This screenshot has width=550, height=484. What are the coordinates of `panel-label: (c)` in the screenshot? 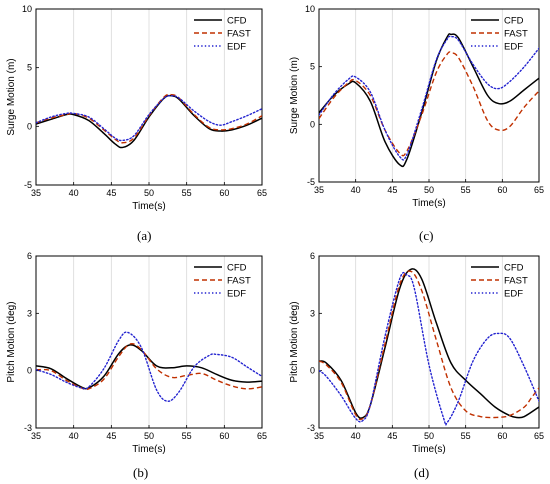 It's located at (426, 235).